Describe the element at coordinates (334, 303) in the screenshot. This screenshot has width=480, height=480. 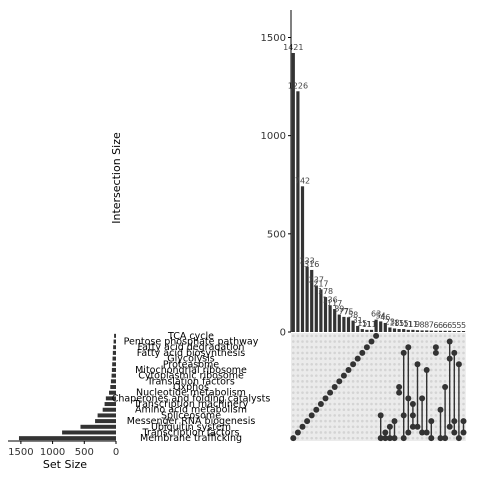
I see `intersection-bar-label: 117` at that location.